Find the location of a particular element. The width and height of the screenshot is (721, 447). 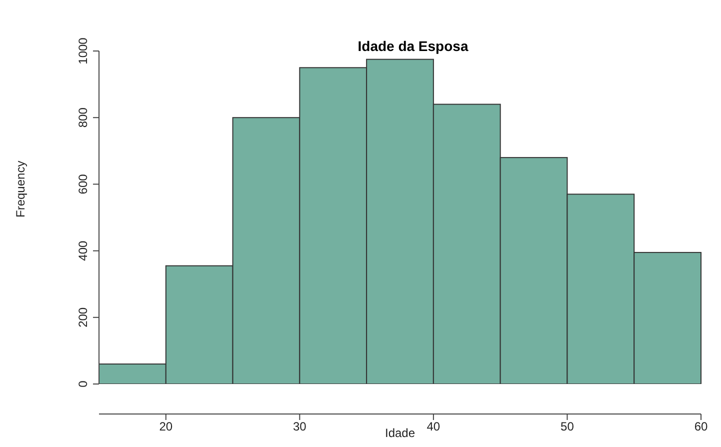

y-tick-label: 0 is located at coordinates (83, 384).